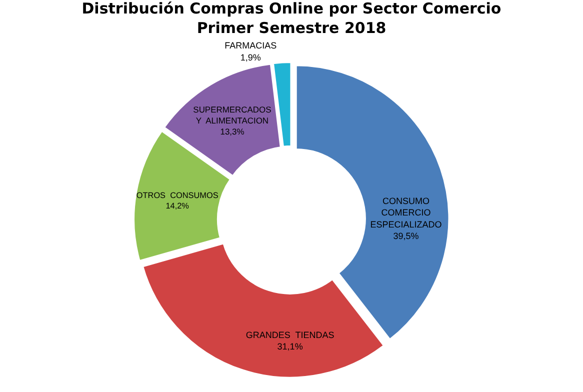 This screenshot has width=583, height=392. Describe the element at coordinates (290, 347) in the screenshot. I see `data-label: 31,1%` at that location.